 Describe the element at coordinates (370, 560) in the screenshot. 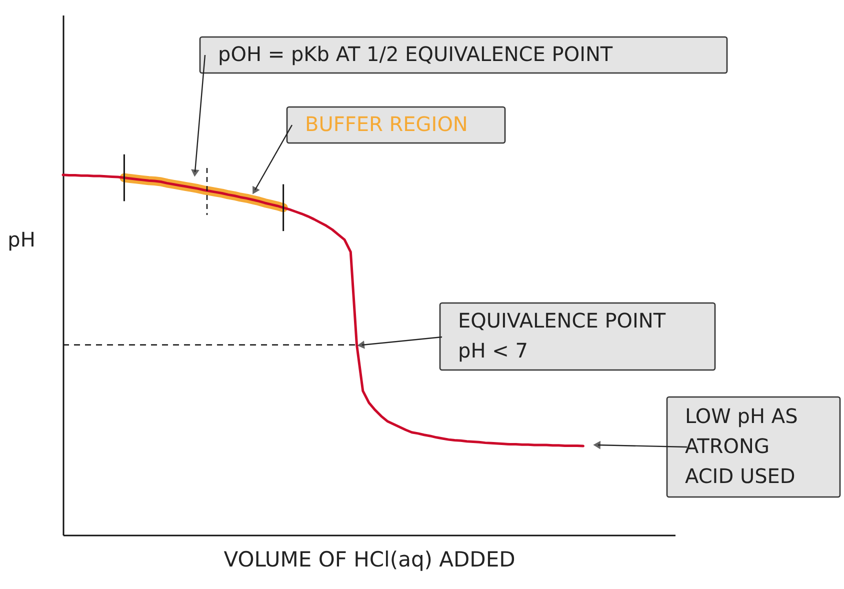

I see `x-axis-title: VOLUME OF HCl(aq) ADDED` at that location.